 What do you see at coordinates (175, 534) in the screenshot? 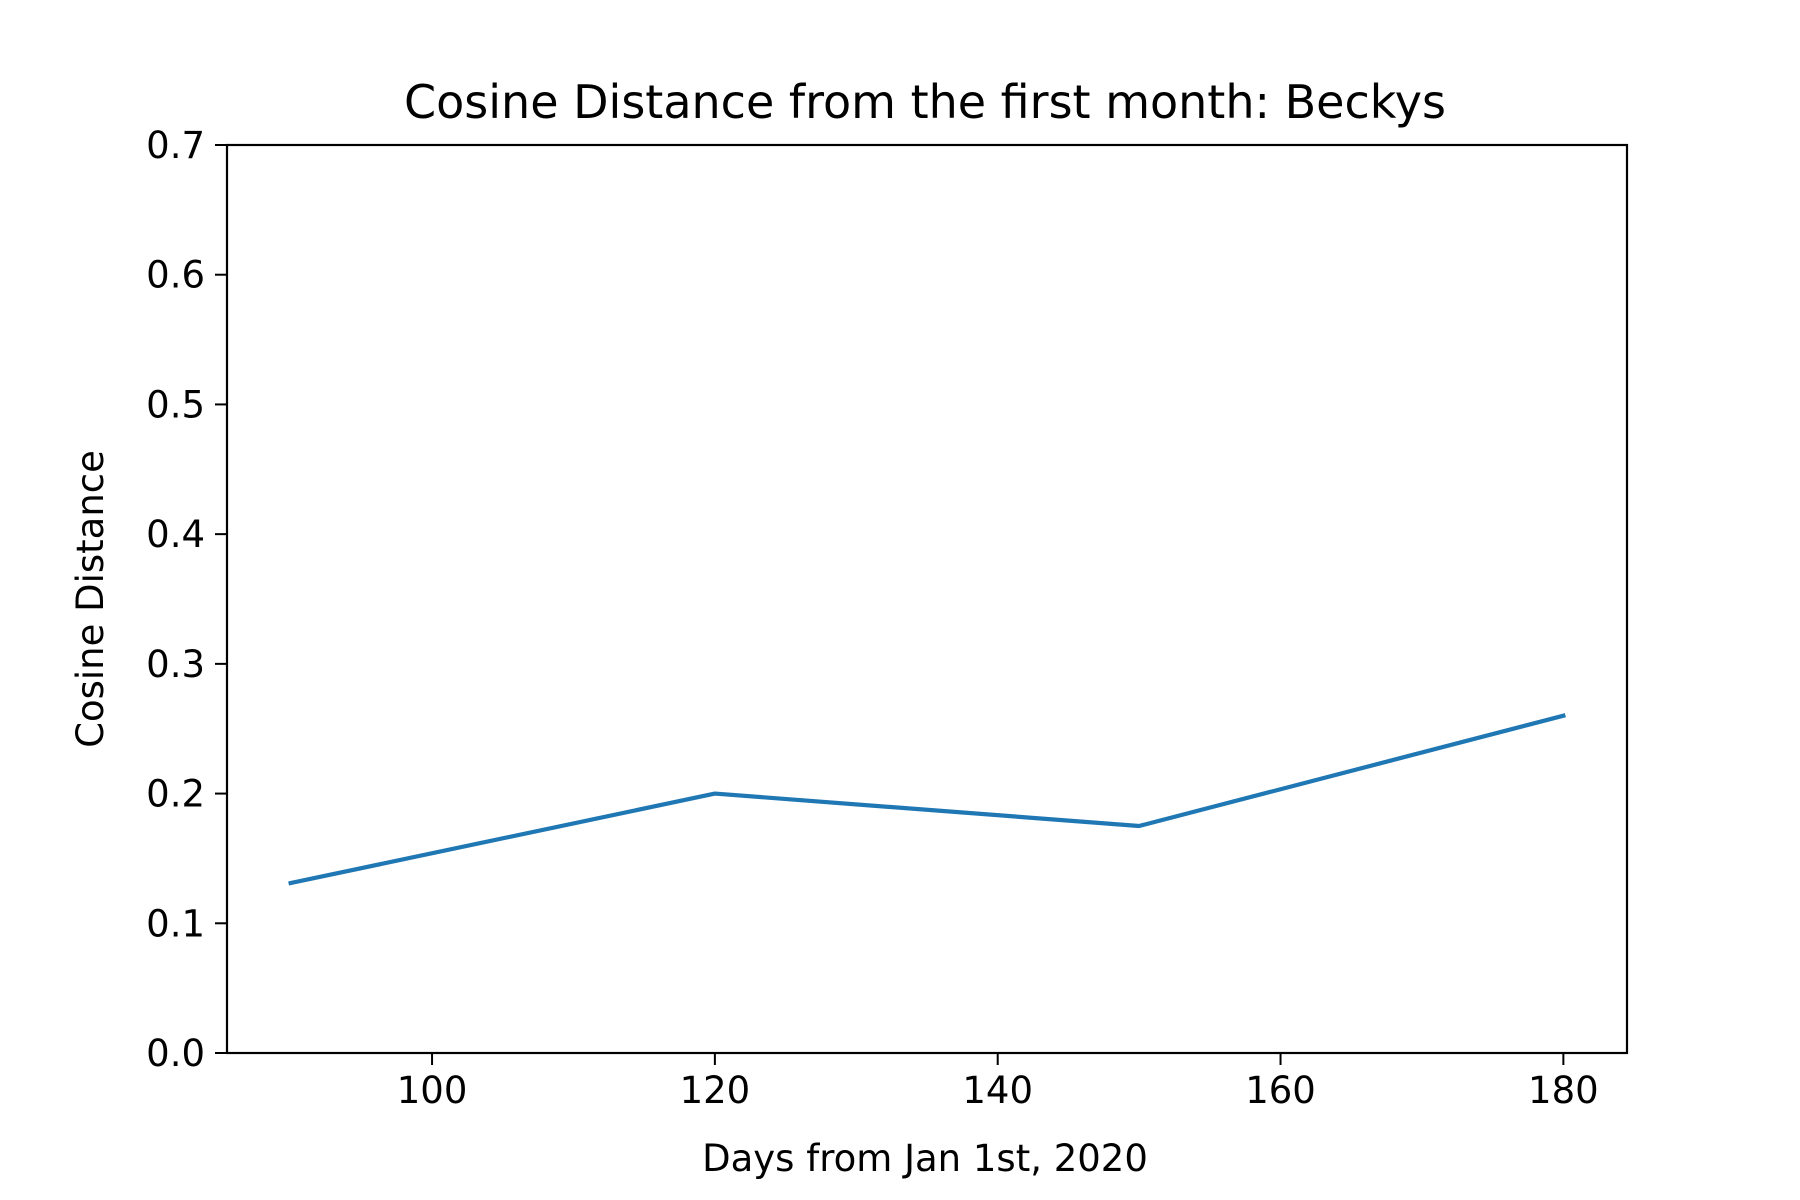
I see `y-tick-label: 0.4` at bounding box center [175, 534].